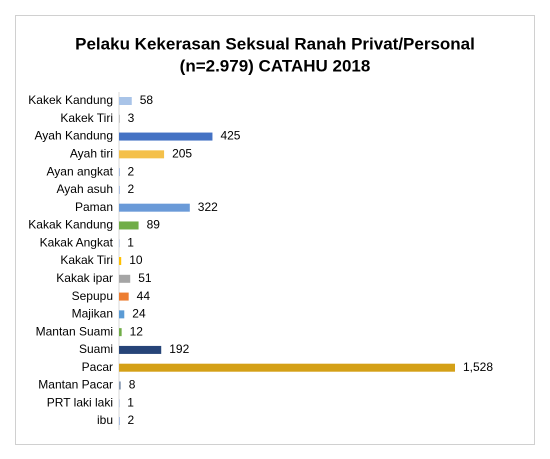 Image resolution: width=550 pixels, height=459 pixels. Describe the element at coordinates (94, 207) in the screenshot. I see `category-label: Paman` at that location.